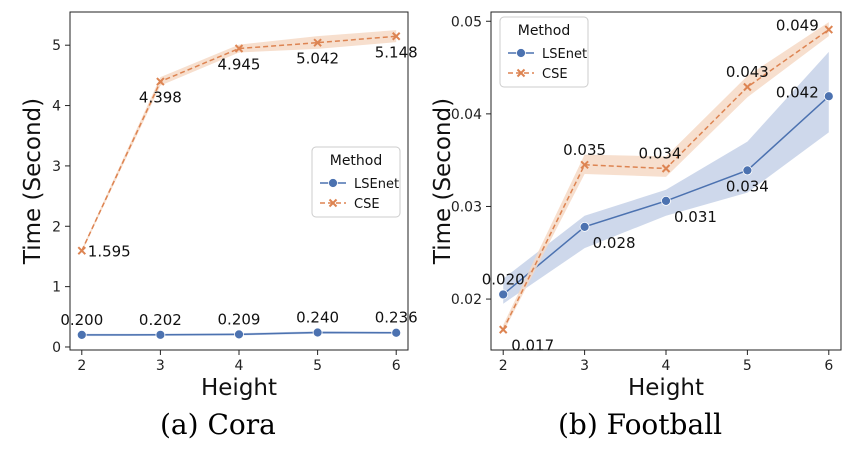 The image size is (864, 459). I want to click on data-label: 0.043, so click(747, 72).